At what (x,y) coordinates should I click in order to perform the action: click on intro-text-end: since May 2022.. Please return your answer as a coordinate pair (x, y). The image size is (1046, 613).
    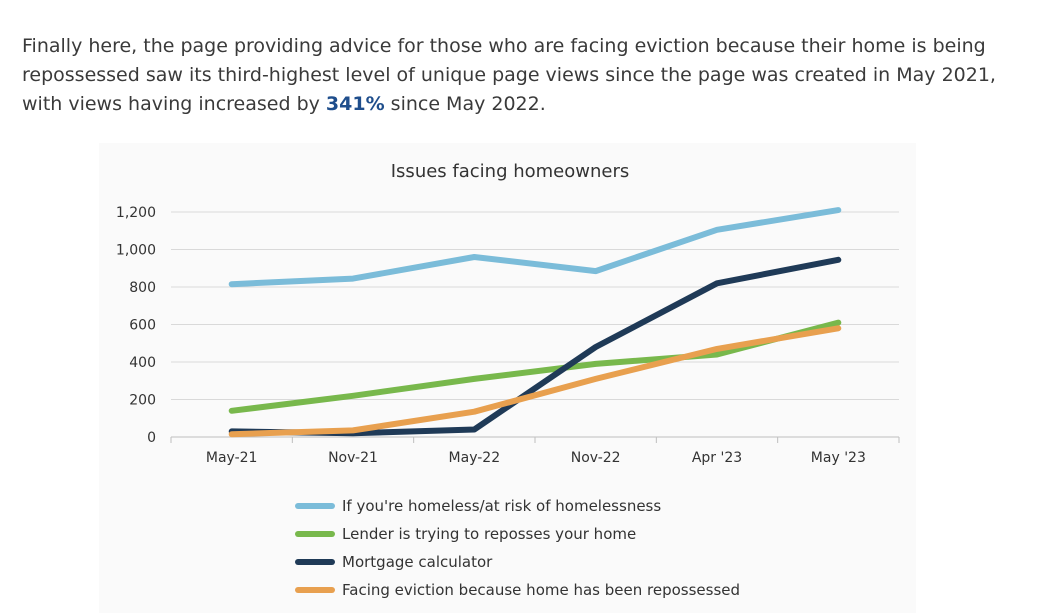
    Looking at the image, I should click on (465, 104).